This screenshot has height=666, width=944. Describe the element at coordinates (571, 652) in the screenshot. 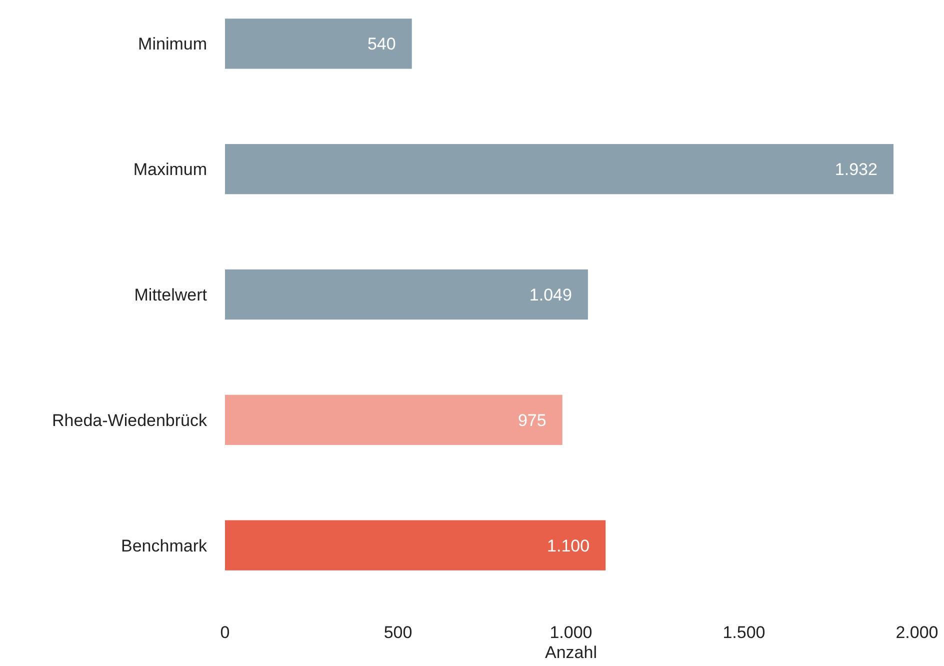

I see `x-axis-title: Anzahl` at that location.